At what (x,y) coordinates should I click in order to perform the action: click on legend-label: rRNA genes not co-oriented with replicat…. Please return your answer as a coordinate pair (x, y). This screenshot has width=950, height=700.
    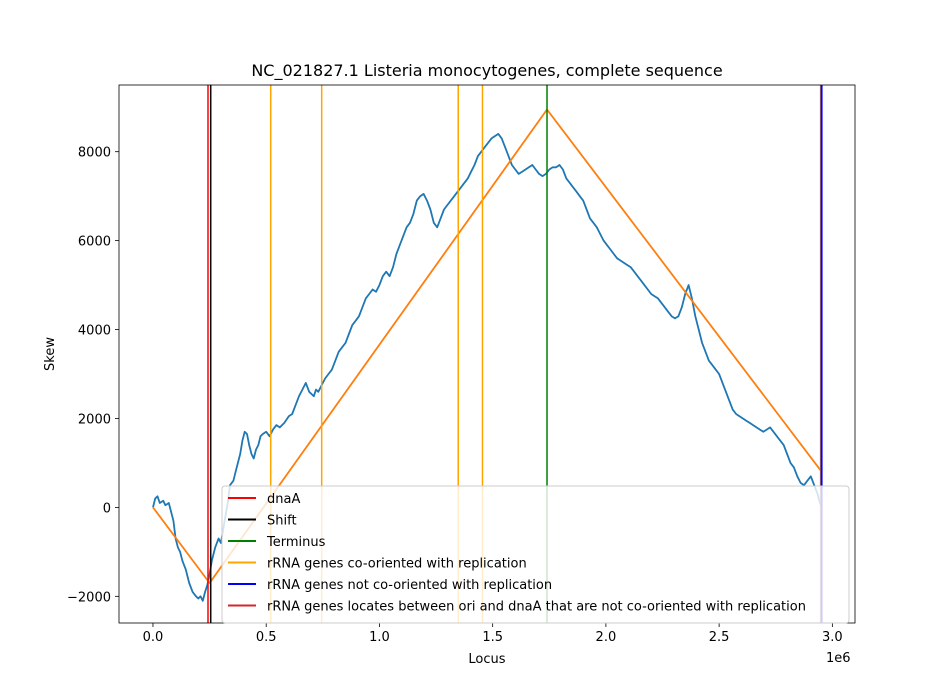
    Looking at the image, I should click on (409, 585).